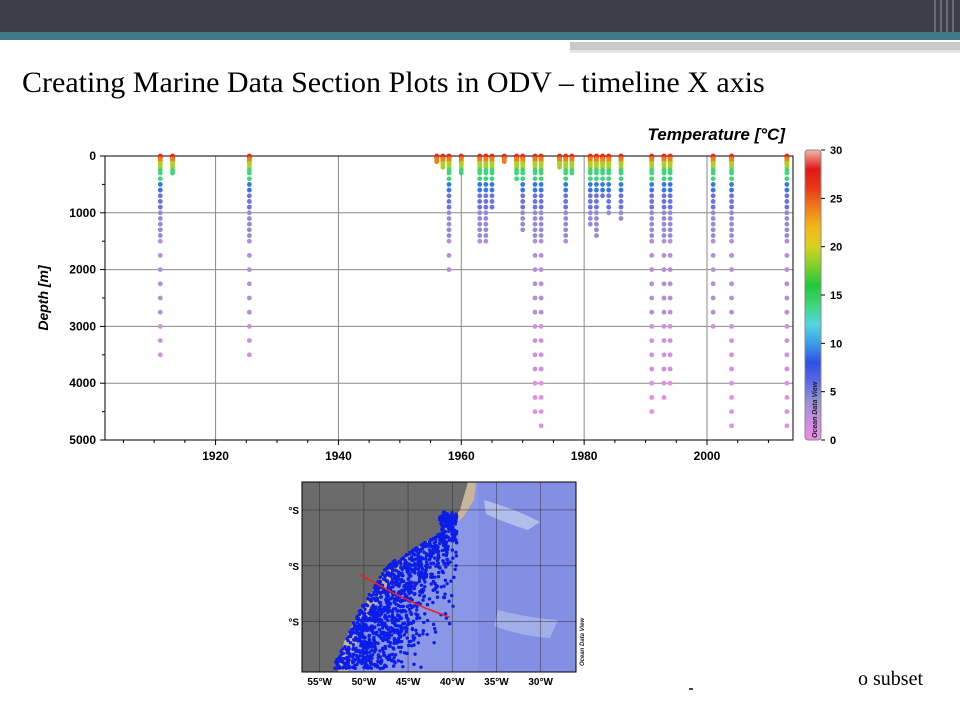 This screenshot has height=720, width=960. What do you see at coordinates (836, 296) in the screenshot?
I see `colorbar-tick-label: 15` at bounding box center [836, 296].